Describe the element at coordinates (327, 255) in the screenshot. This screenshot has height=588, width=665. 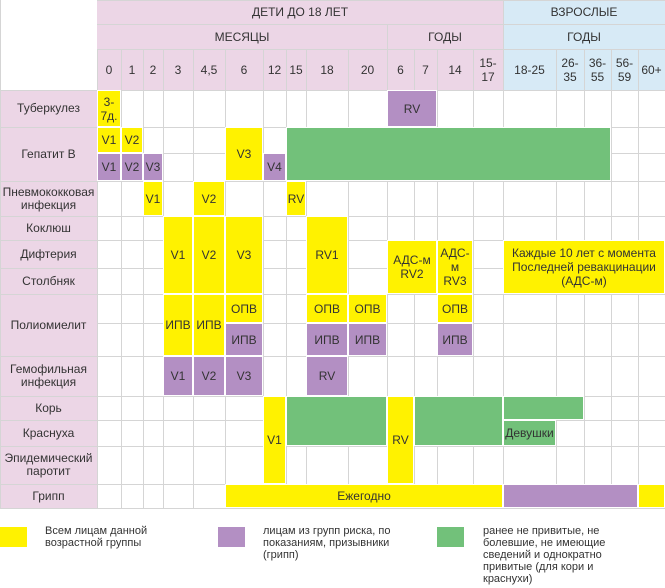
I see `schedule-block: RV1` at that location.